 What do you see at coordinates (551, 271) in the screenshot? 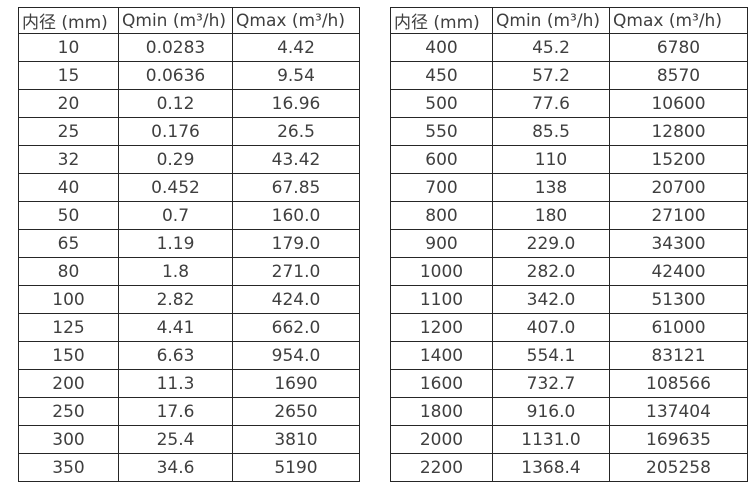
I see `table-cell: 282.0` at bounding box center [551, 271].